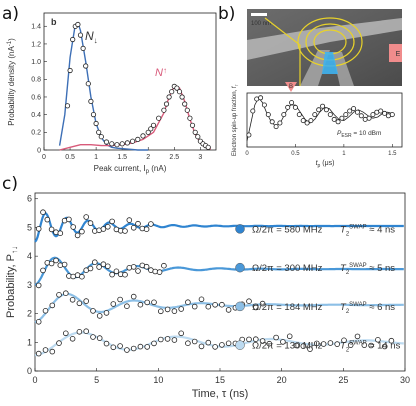 The height and width of the screenshot is (406, 416). Describe the element at coordinates (325, 164) in the screenshot. I see `chart-b-xlabel: tp (μs)` at that location.